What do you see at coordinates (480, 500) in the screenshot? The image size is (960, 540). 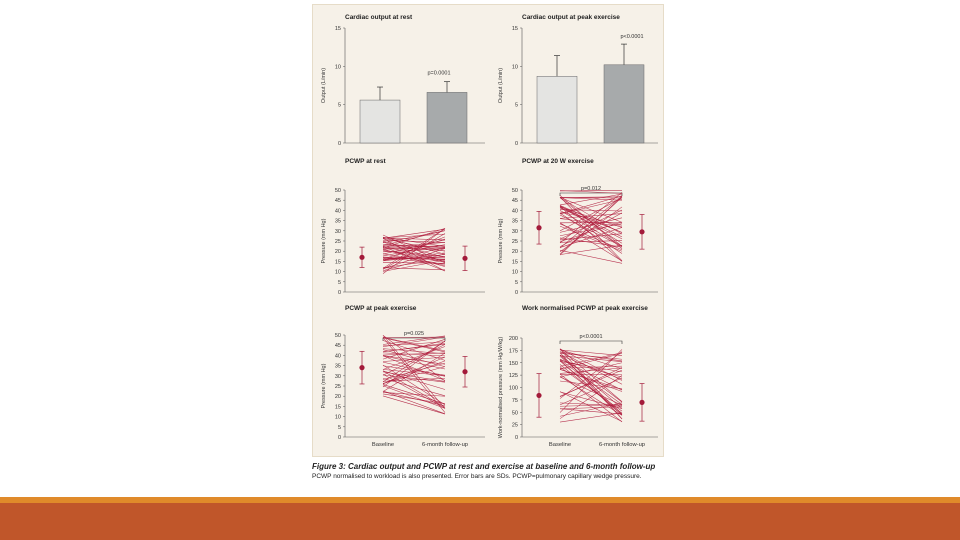 I see `footer-accent-line` at bounding box center [480, 500].